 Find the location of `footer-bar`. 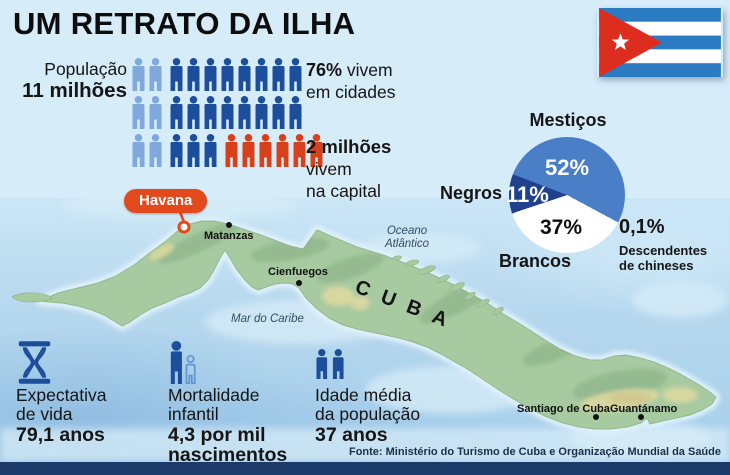

footer-bar is located at coordinates (365, 468).